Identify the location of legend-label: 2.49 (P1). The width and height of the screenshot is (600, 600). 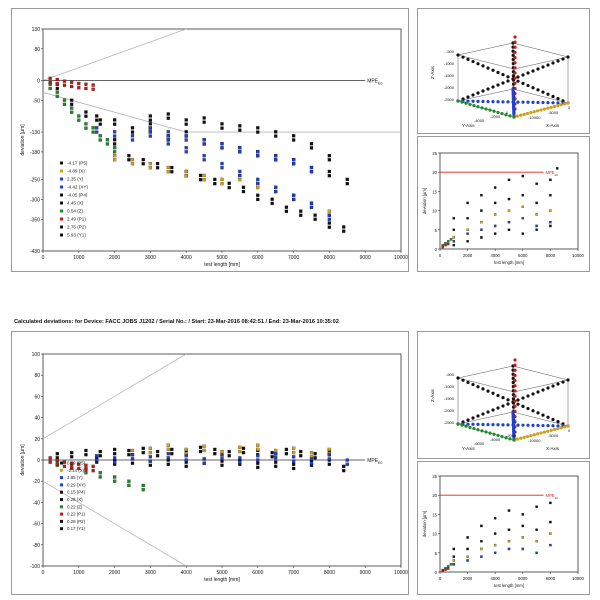
(76, 219).